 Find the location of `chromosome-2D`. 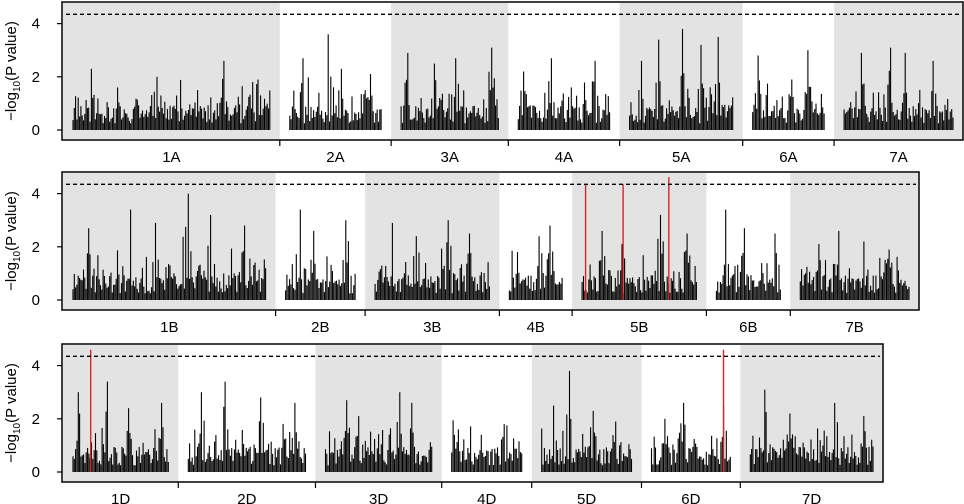

chromosome-2D is located at coordinates (247, 426).